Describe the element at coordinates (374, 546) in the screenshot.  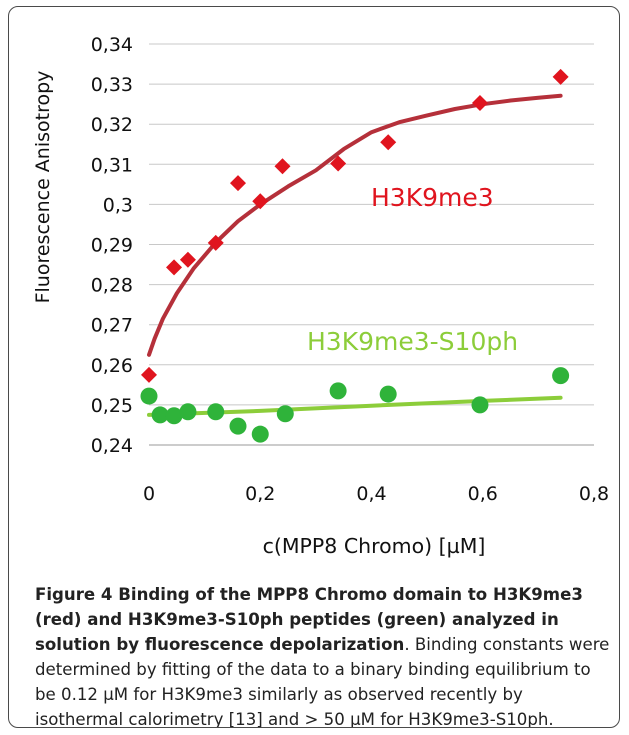
I see `x-axis-label: c(MPP8 Chromo) [µM]` at that location.